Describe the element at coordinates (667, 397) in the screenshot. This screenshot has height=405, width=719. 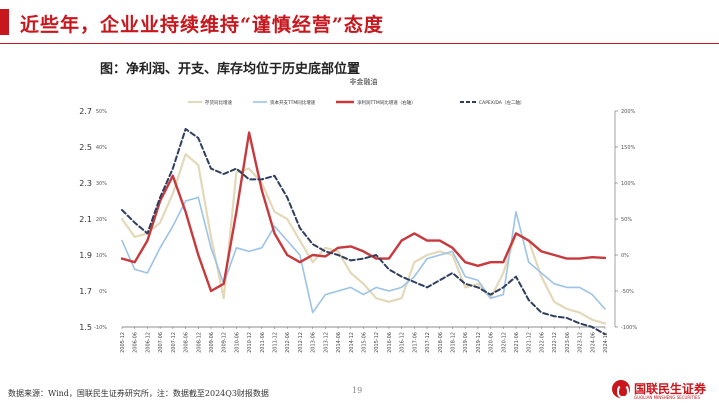
I see `logo-subtext: GUOLIAN MINSHENG SECURITIES` at that location.